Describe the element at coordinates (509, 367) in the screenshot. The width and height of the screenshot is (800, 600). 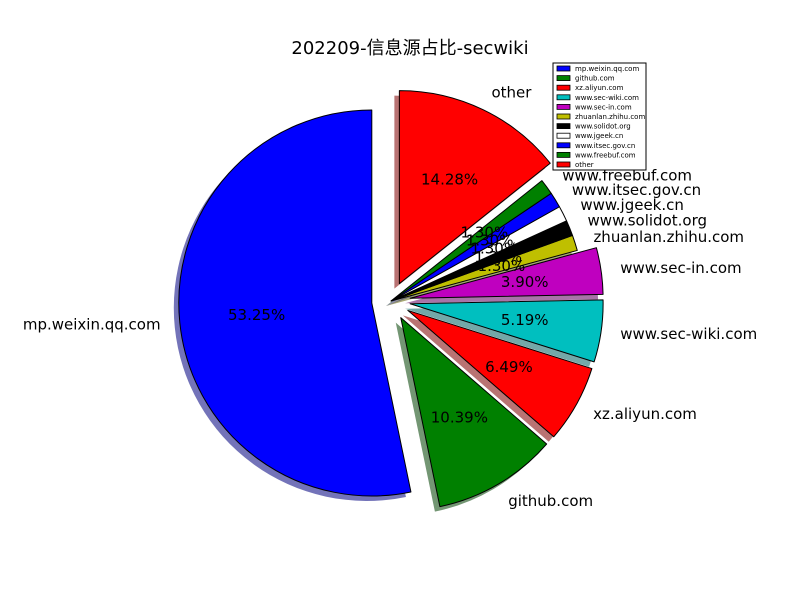
I see `percent-label-xz-aliyun-com: 6.49%` at that location.